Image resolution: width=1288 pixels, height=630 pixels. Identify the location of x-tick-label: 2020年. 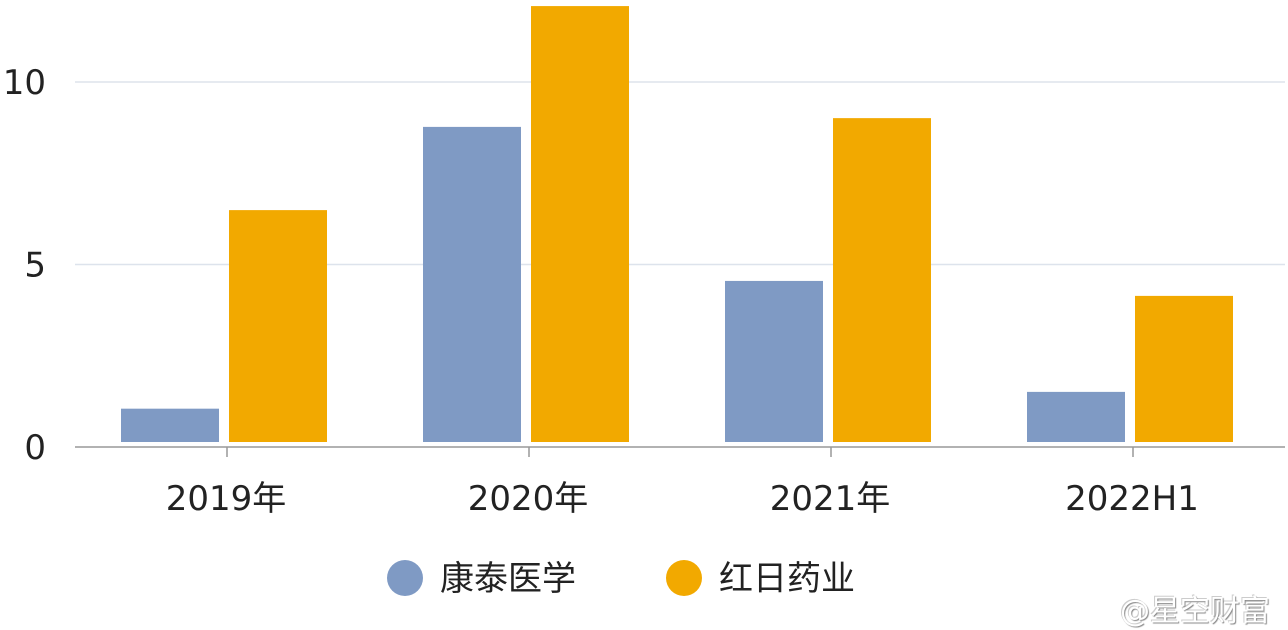
(528, 499).